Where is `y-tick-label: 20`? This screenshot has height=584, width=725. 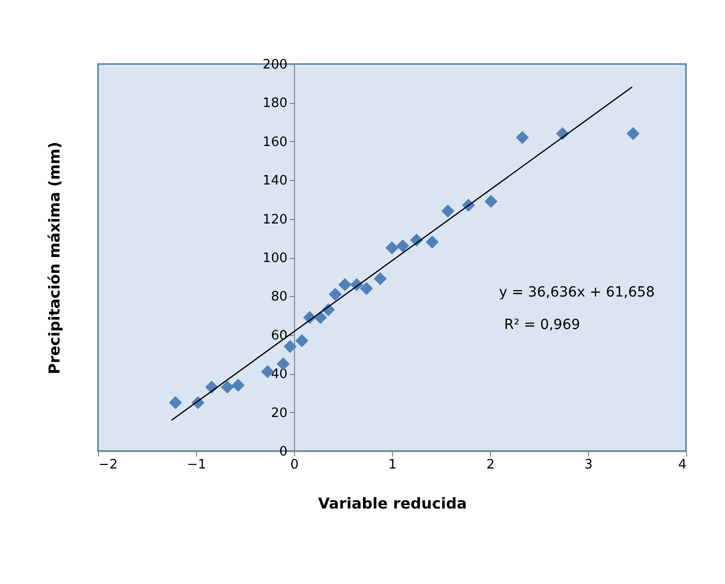 y-tick-label: 20 is located at coordinates (279, 413).